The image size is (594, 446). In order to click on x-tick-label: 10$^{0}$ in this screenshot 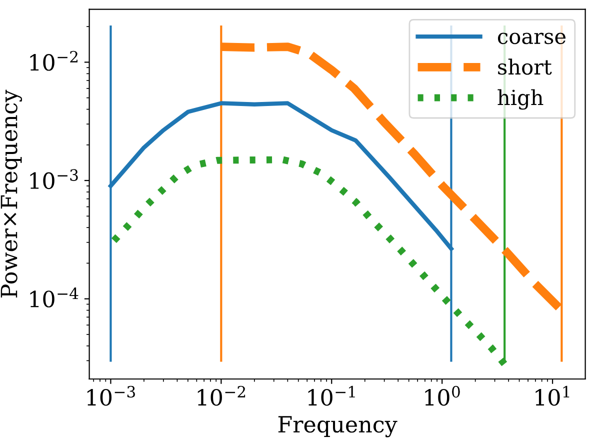, I will do `click(442, 396)`.